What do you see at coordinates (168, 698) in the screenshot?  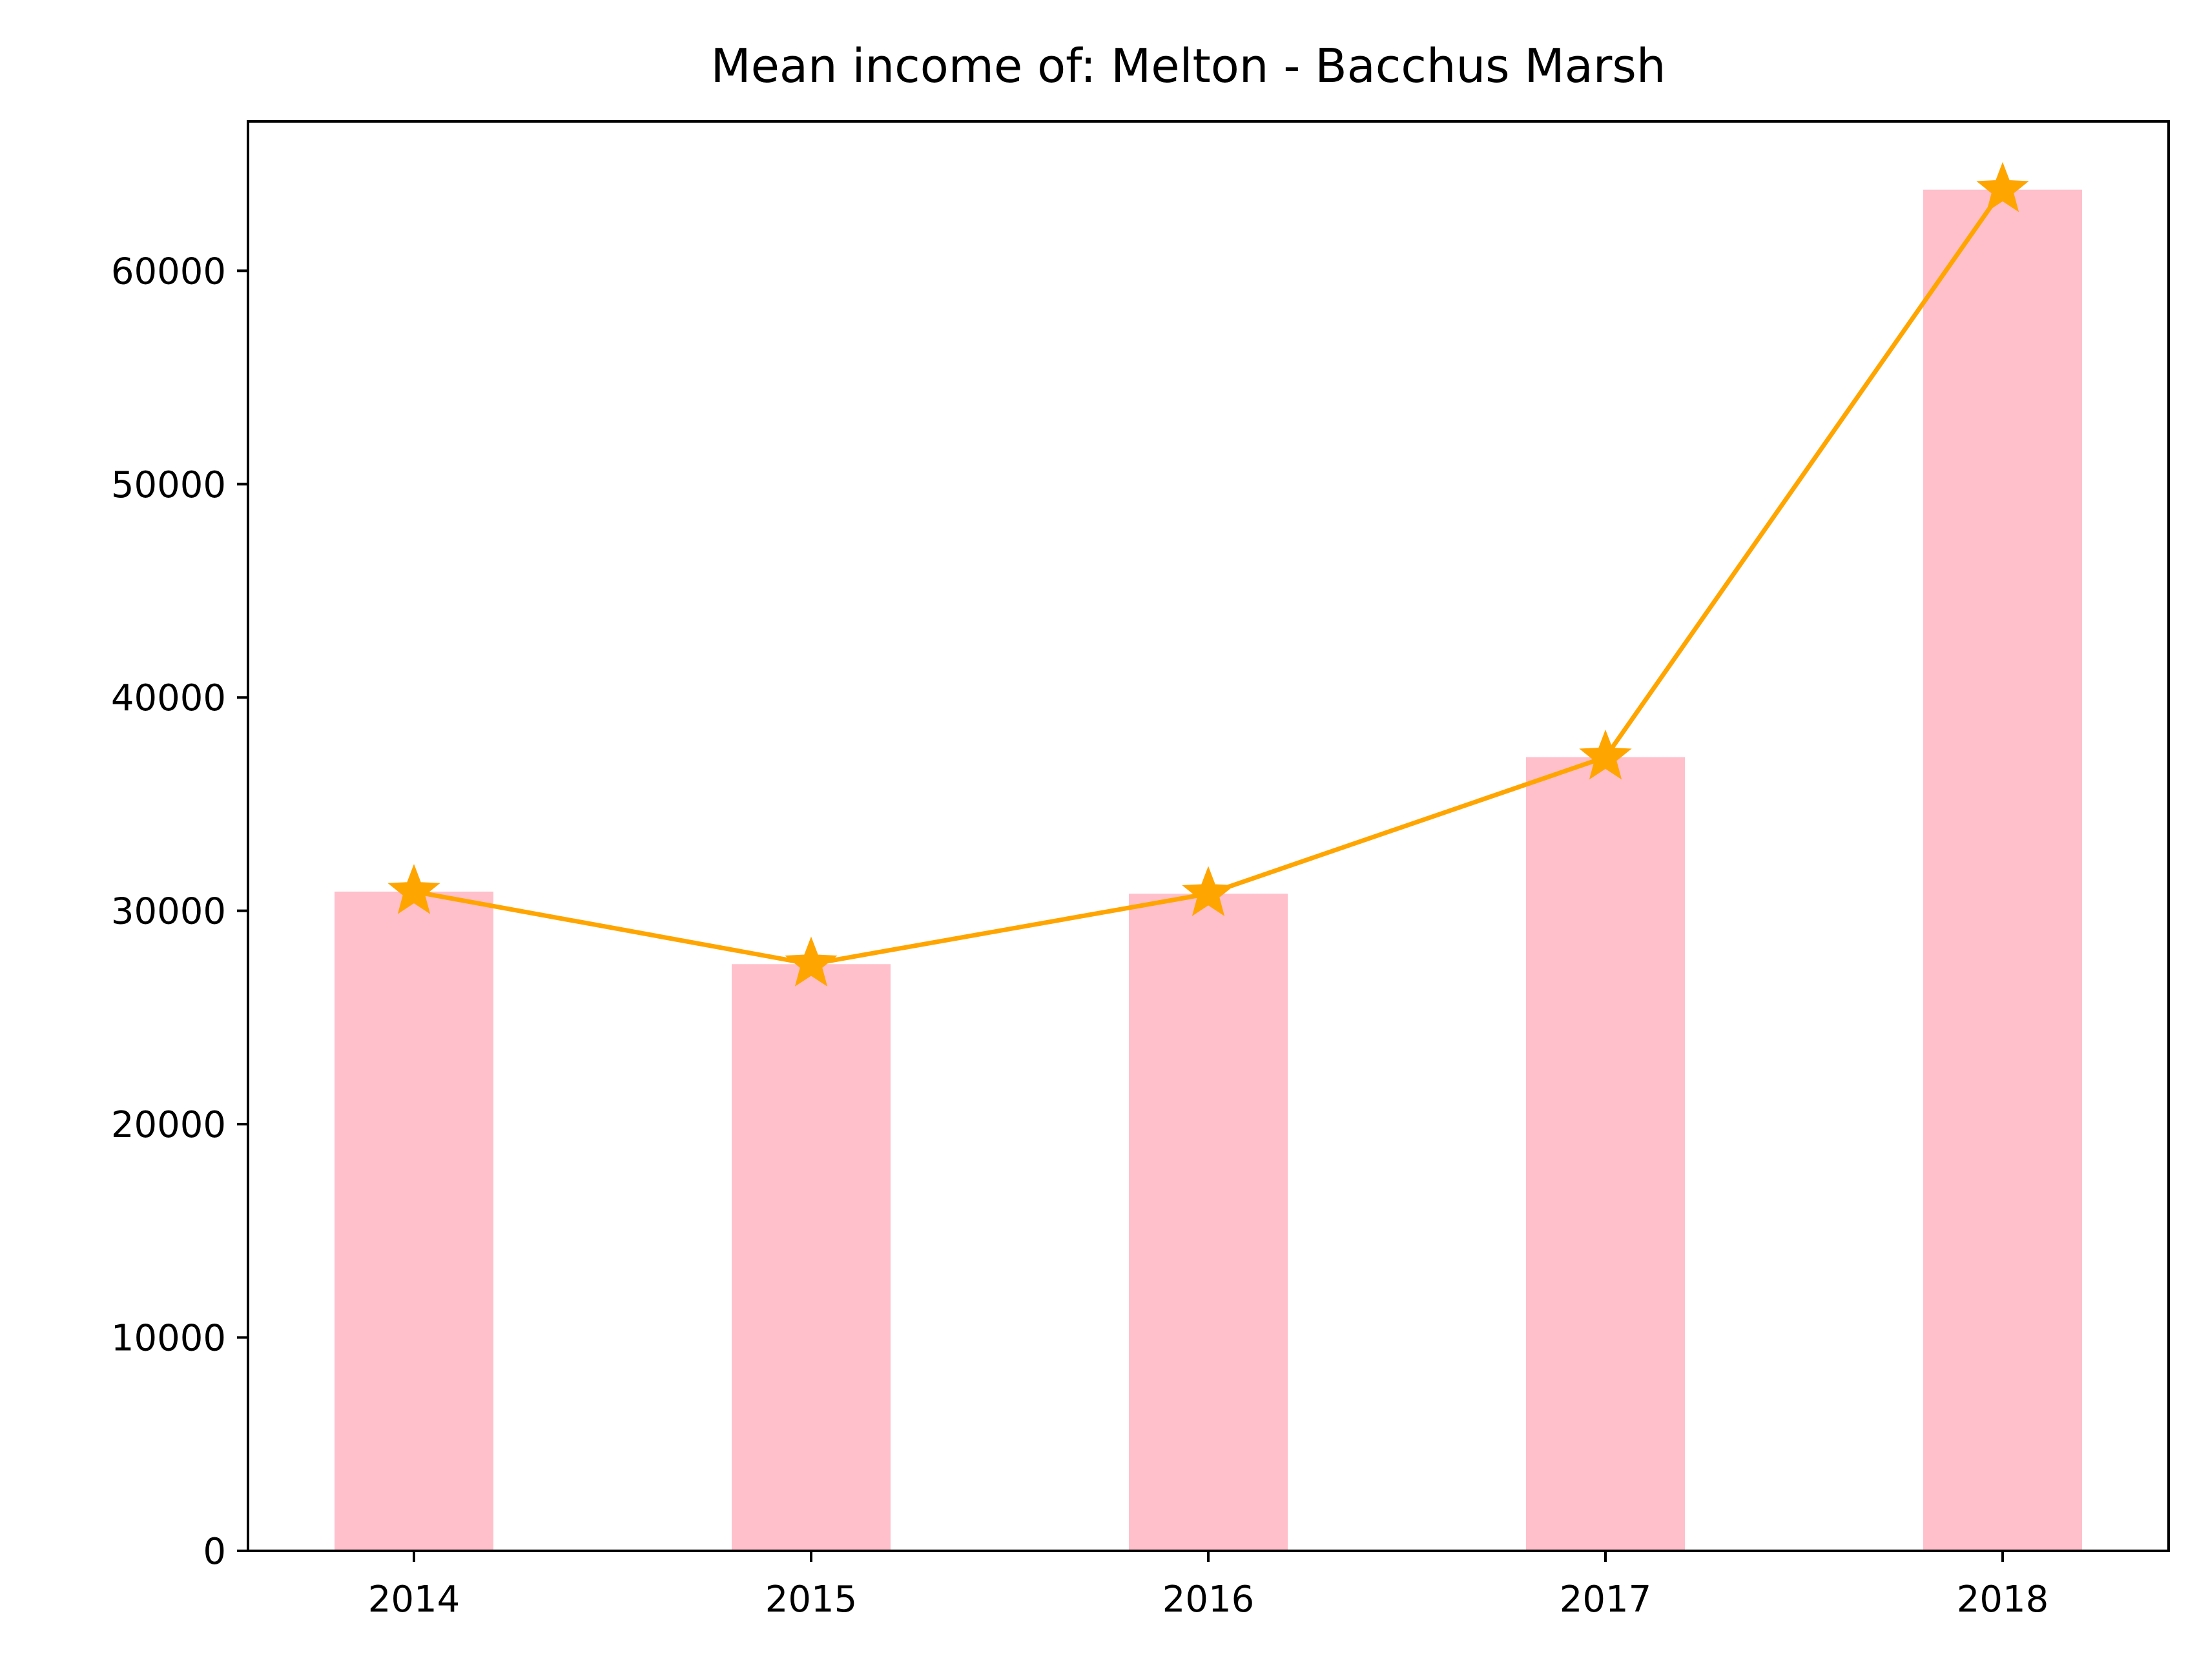 I see `y-tick-label: 40000` at bounding box center [168, 698].